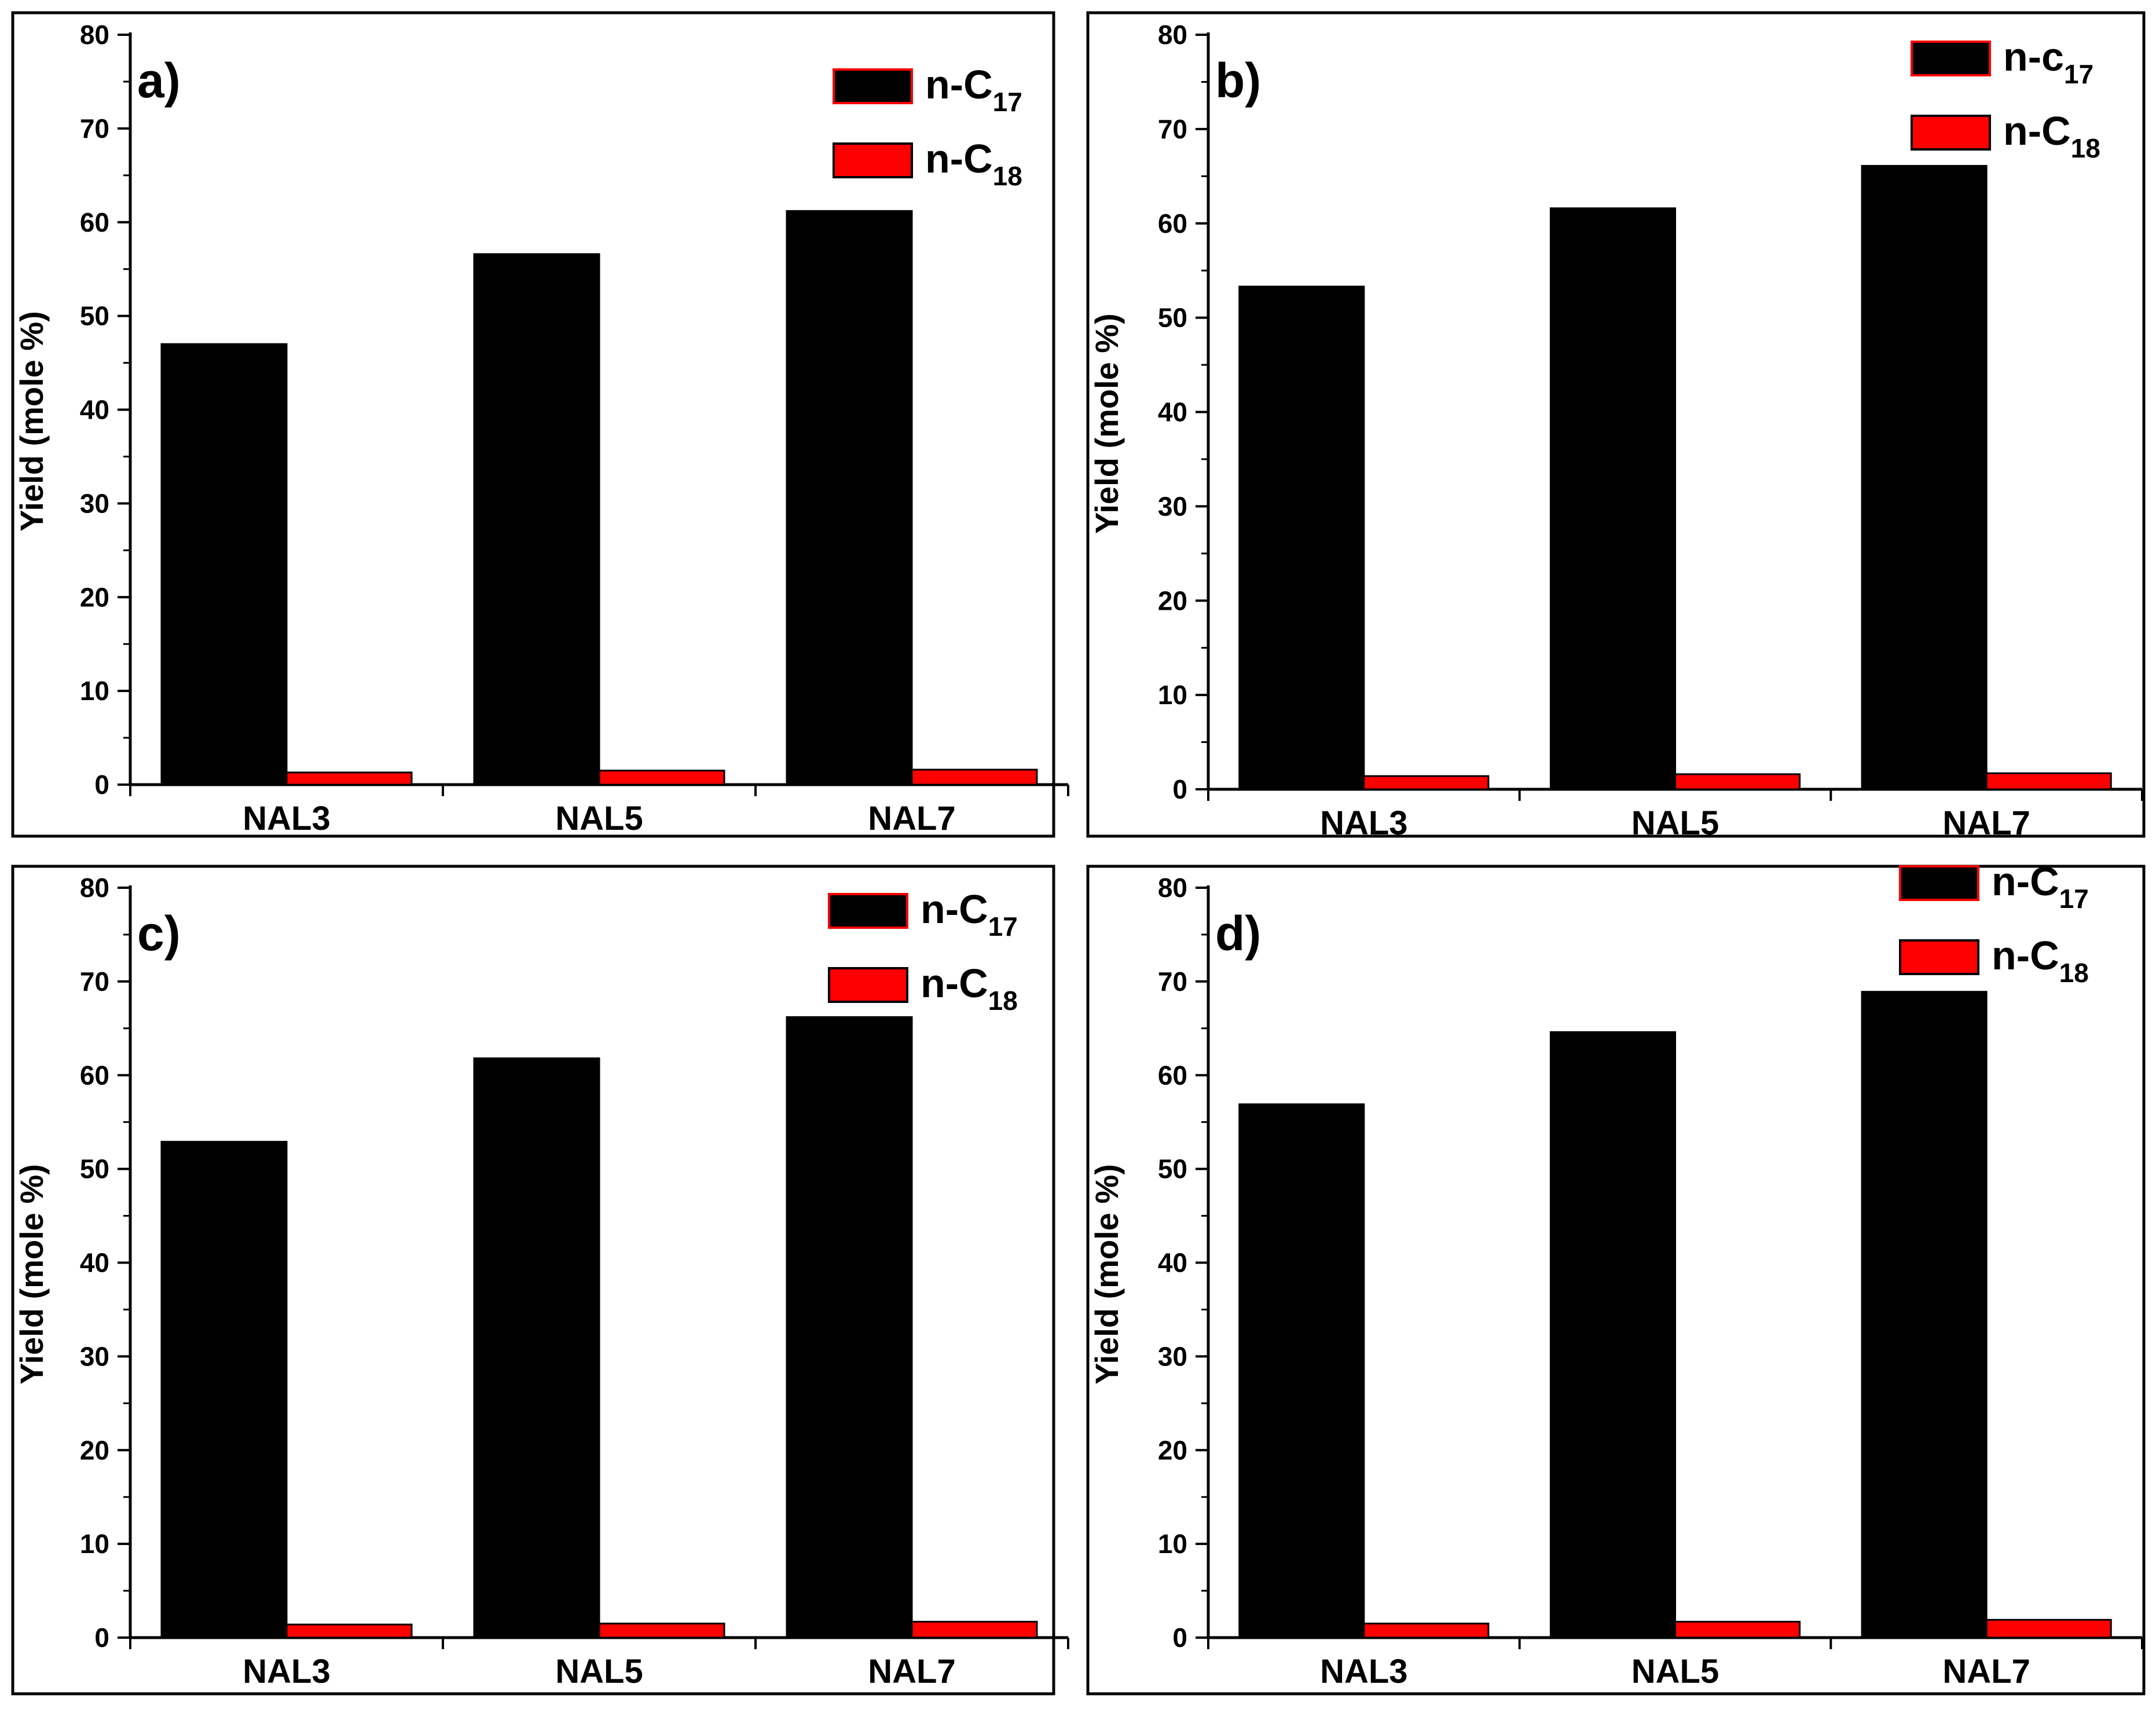 This screenshot has height=1710, width=2156. What do you see at coordinates (1238, 80) in the screenshot?
I see `panel-label: b)` at bounding box center [1238, 80].